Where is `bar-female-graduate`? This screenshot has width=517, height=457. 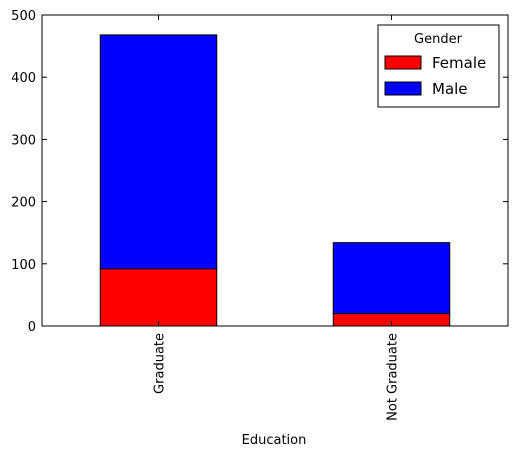 bar-female-graduate is located at coordinates (158, 297).